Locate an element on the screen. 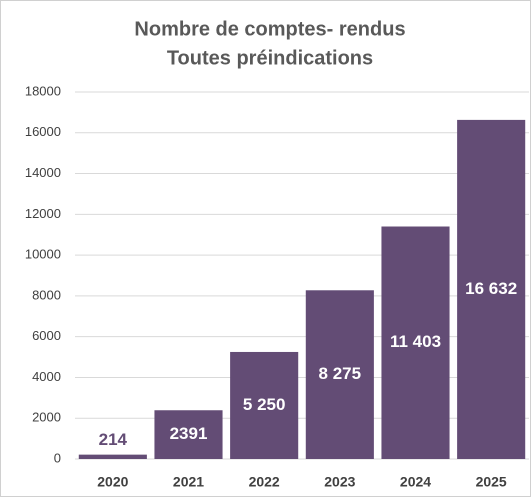 The width and height of the screenshot is (531, 497). data-label: 2391 is located at coordinates (189, 433).